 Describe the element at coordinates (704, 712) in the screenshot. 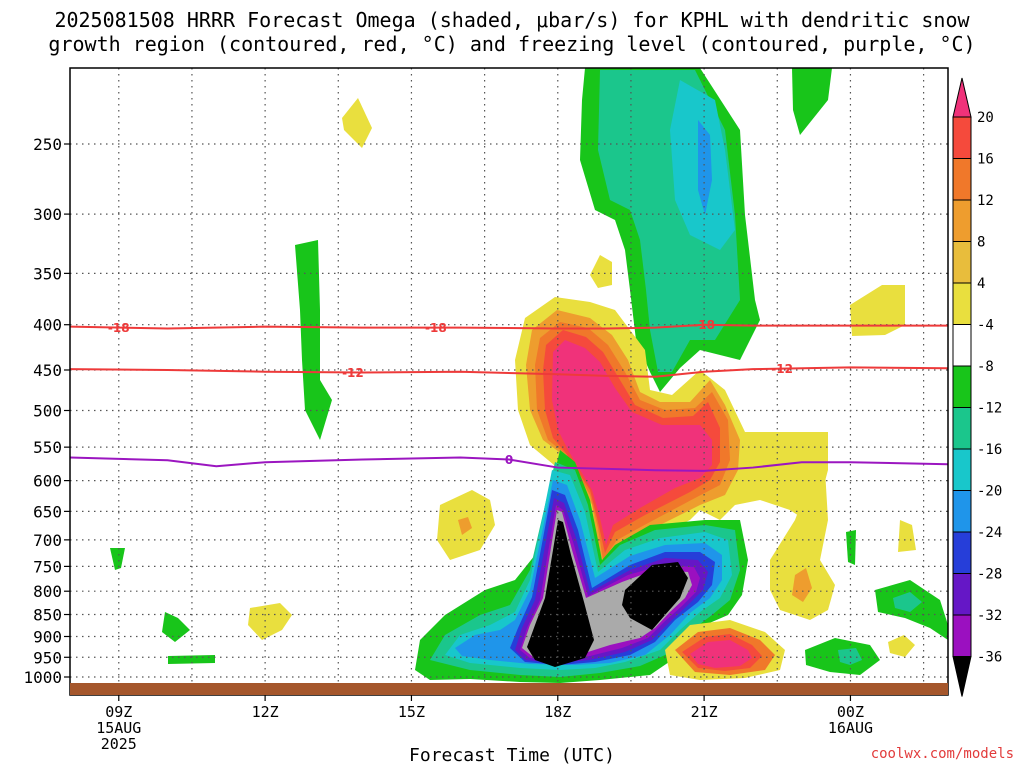

I see `x-tick-label: 21Z` at that location.